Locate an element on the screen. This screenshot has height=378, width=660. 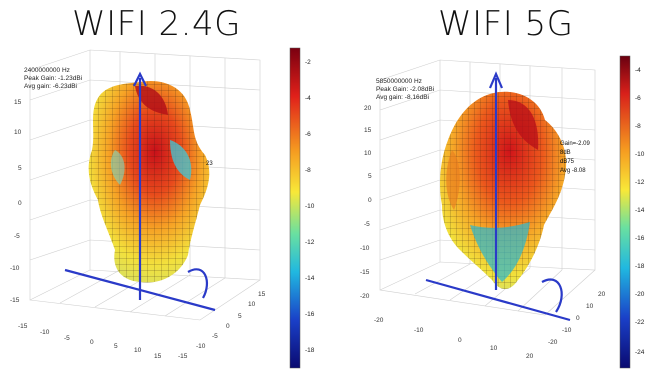
x-tick: -15 is located at coordinates (23, 326).